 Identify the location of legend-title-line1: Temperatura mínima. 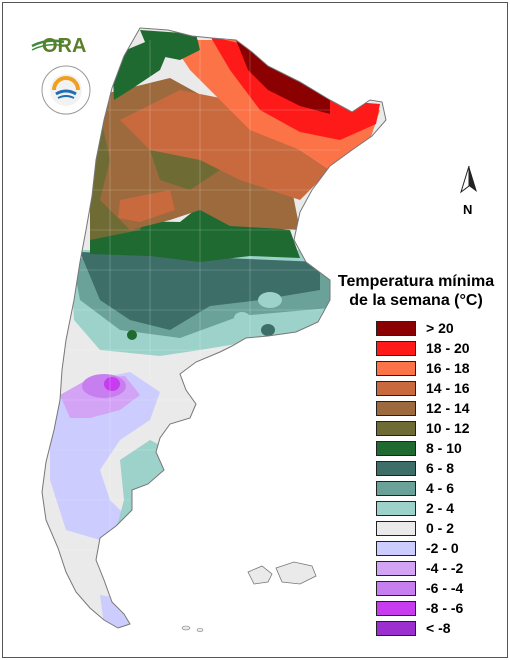
(416, 281).